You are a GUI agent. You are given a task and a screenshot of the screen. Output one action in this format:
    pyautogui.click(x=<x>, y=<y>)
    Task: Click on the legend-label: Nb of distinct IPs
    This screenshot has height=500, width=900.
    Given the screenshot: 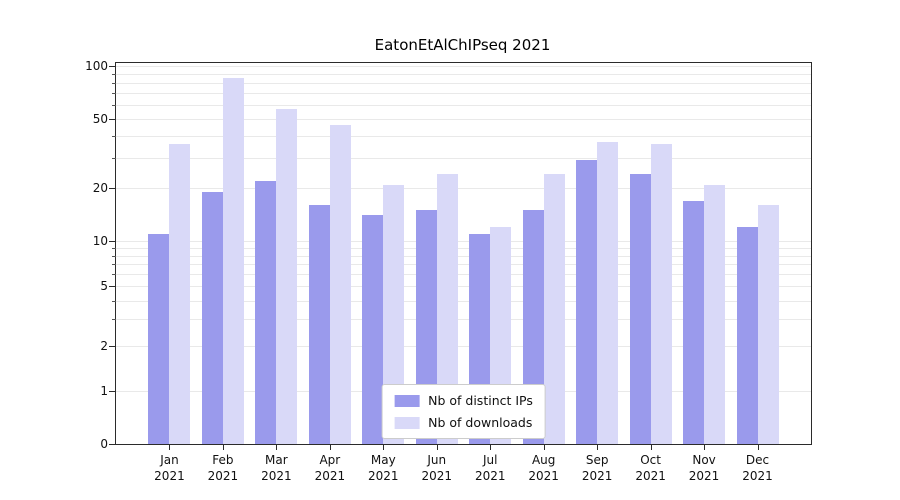 What is the action you would take?
    pyautogui.click(x=480, y=400)
    